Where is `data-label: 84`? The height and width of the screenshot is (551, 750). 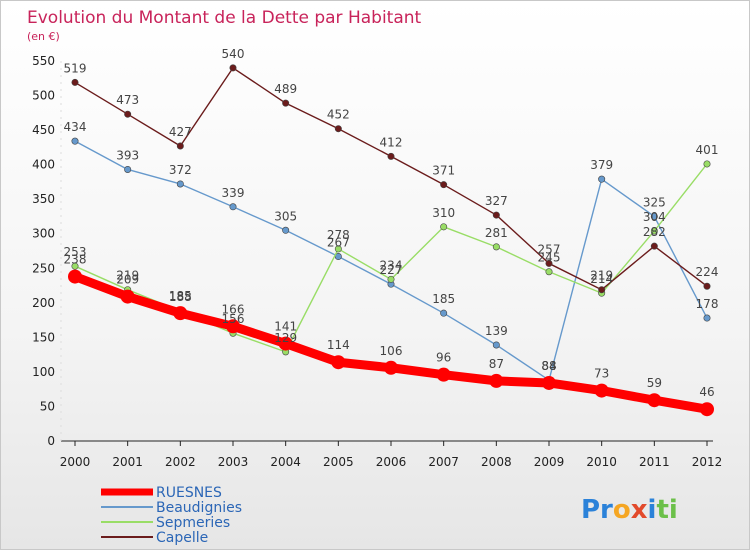
data-label: 84 is located at coordinates (548, 366).